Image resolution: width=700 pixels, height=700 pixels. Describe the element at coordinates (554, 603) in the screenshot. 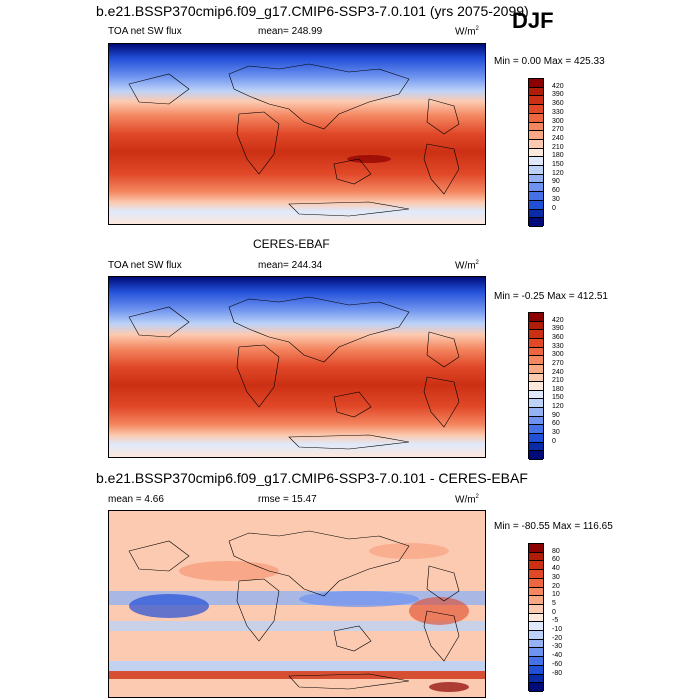

I see `colorbar-tick-label: 5` at that location.